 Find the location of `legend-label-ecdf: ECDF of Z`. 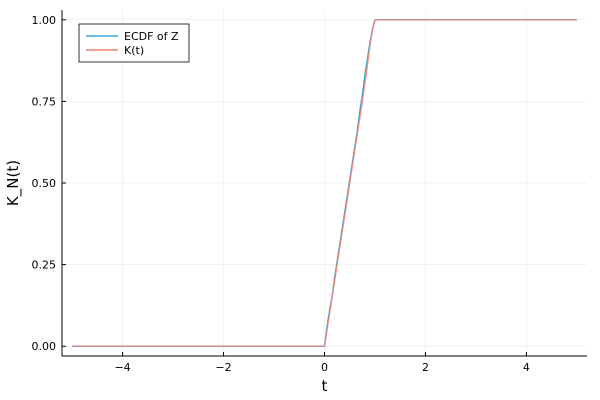

legend-label-ecdf: ECDF of Z is located at coordinates (151, 36).